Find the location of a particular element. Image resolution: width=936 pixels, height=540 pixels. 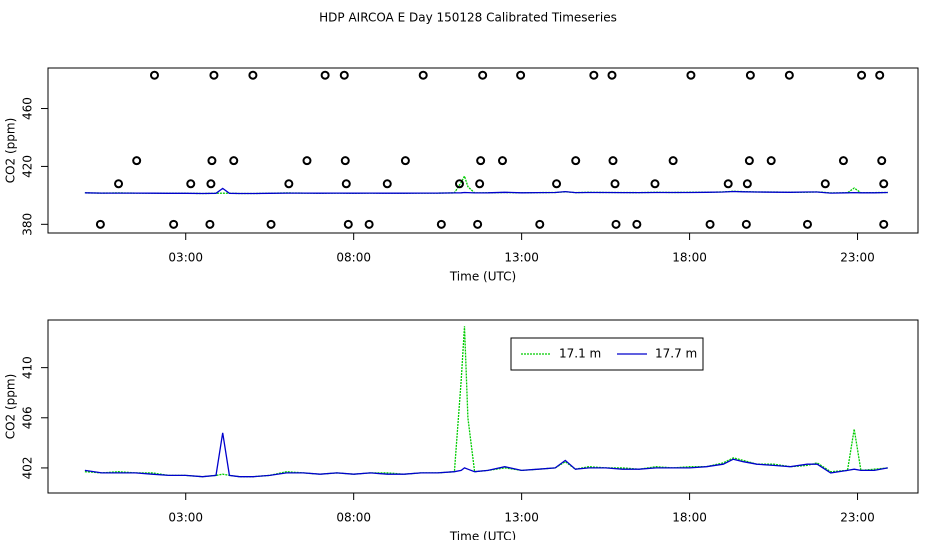

y-tick-label: 402 is located at coordinates (28, 467).